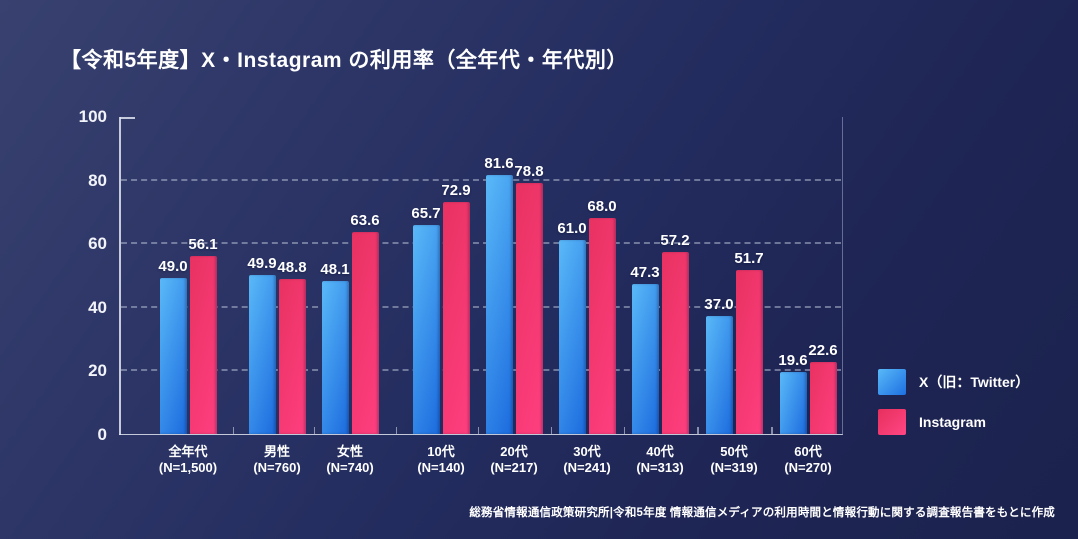 This screenshot has height=539, width=1078. Describe the element at coordinates (97, 180) in the screenshot. I see `y-tick-label-80: 80` at that location.